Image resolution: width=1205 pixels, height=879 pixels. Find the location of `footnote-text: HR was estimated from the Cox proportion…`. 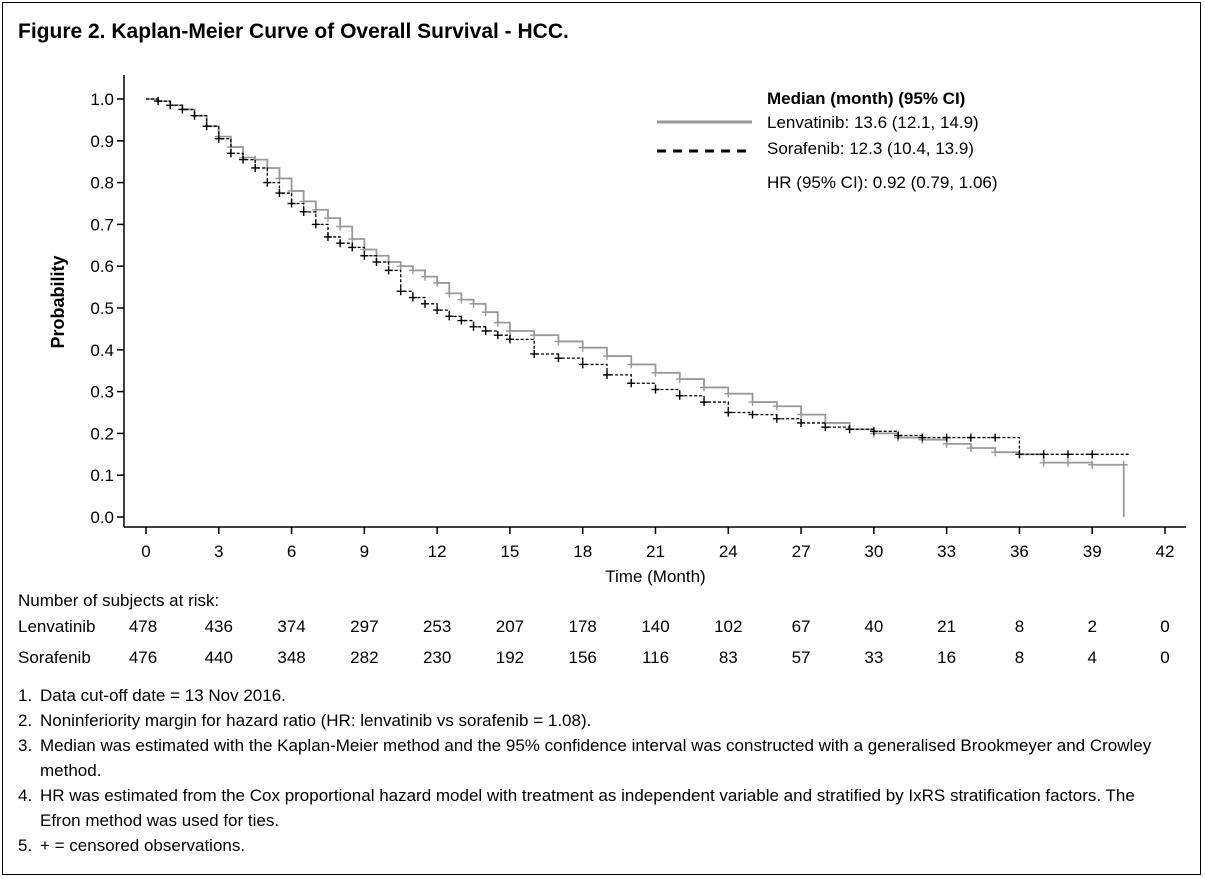

footnote-text: HR was estimated from the Cox proportion… is located at coordinates (587, 808).